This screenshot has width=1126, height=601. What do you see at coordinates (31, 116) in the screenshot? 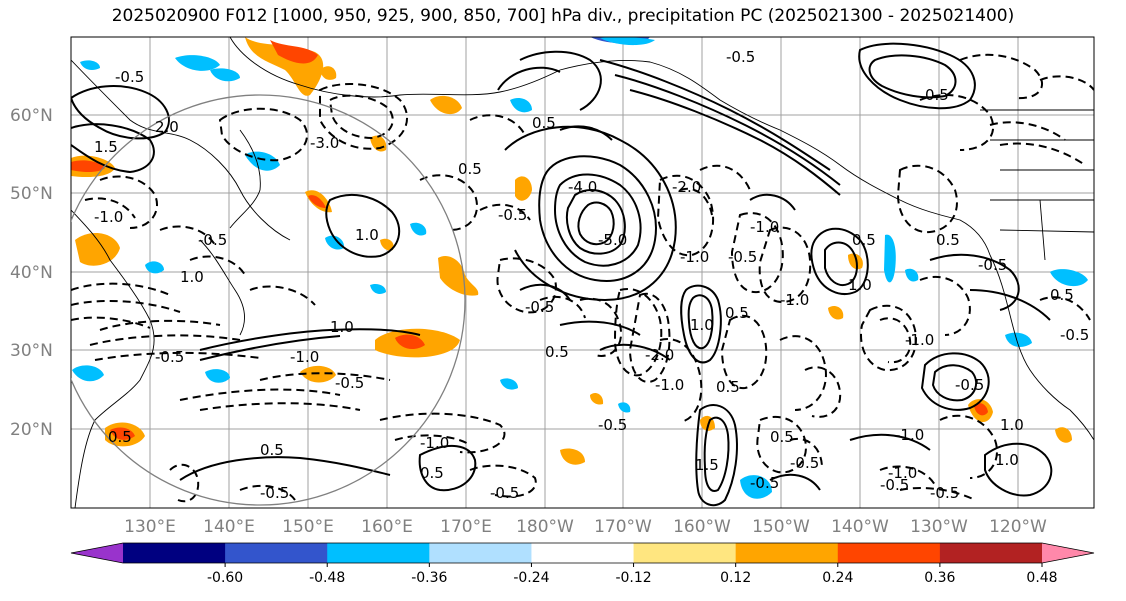
I see `lat-label: 60°N` at bounding box center [31, 116].